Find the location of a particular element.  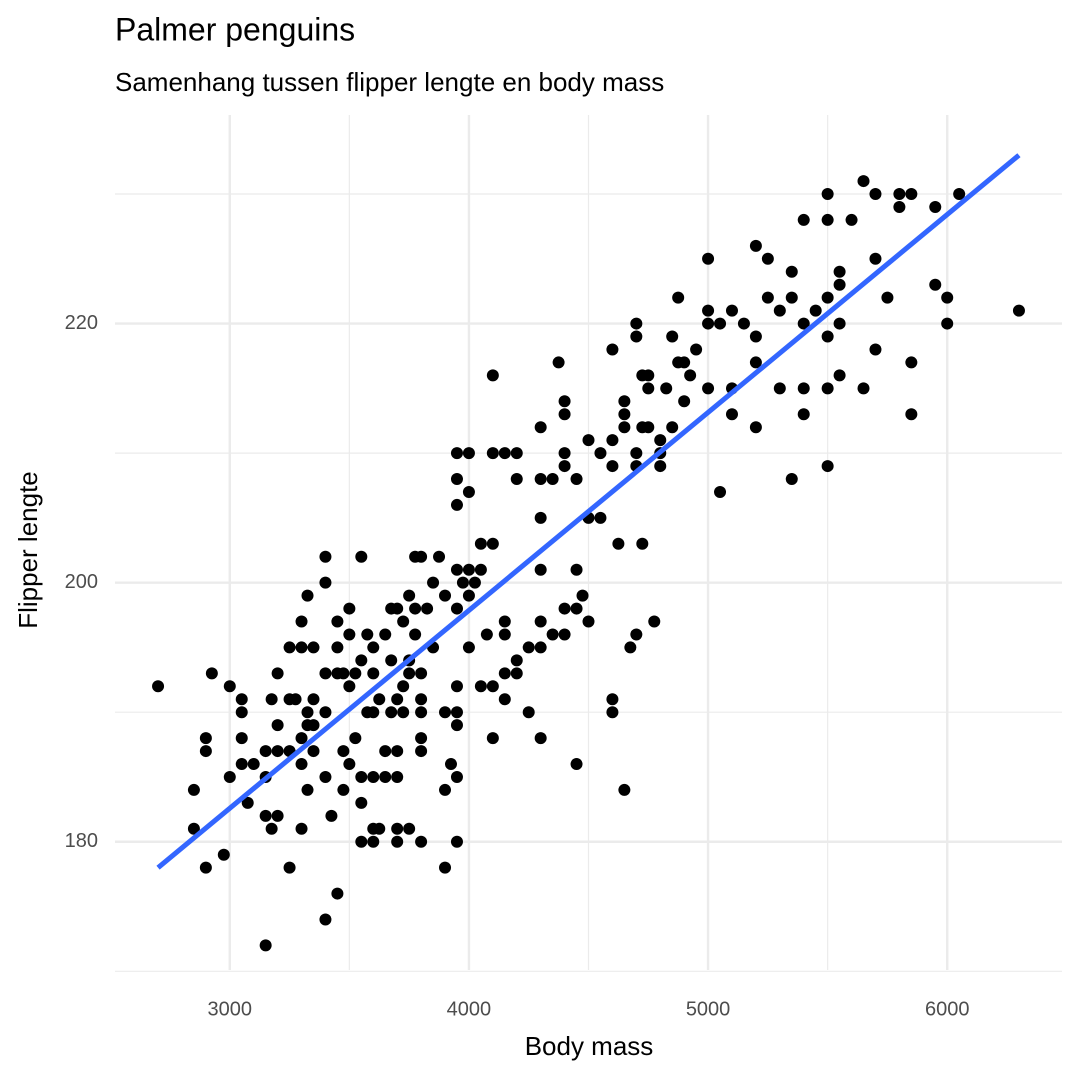

y-axis-label: Flipper lengte is located at coordinates (28, 550).